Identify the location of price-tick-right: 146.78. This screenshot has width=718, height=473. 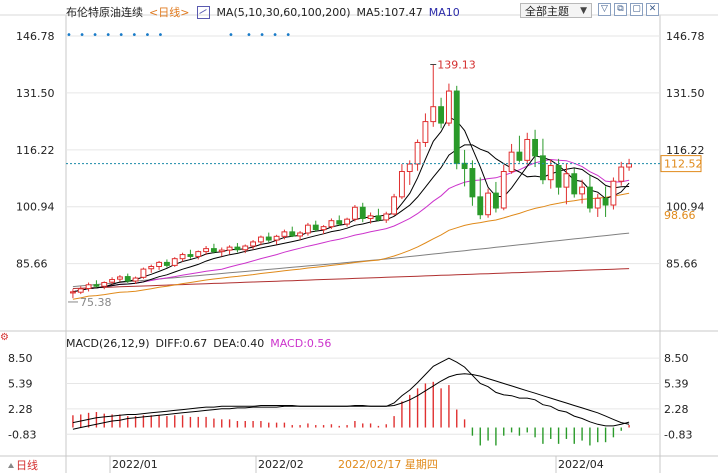
(685, 36).